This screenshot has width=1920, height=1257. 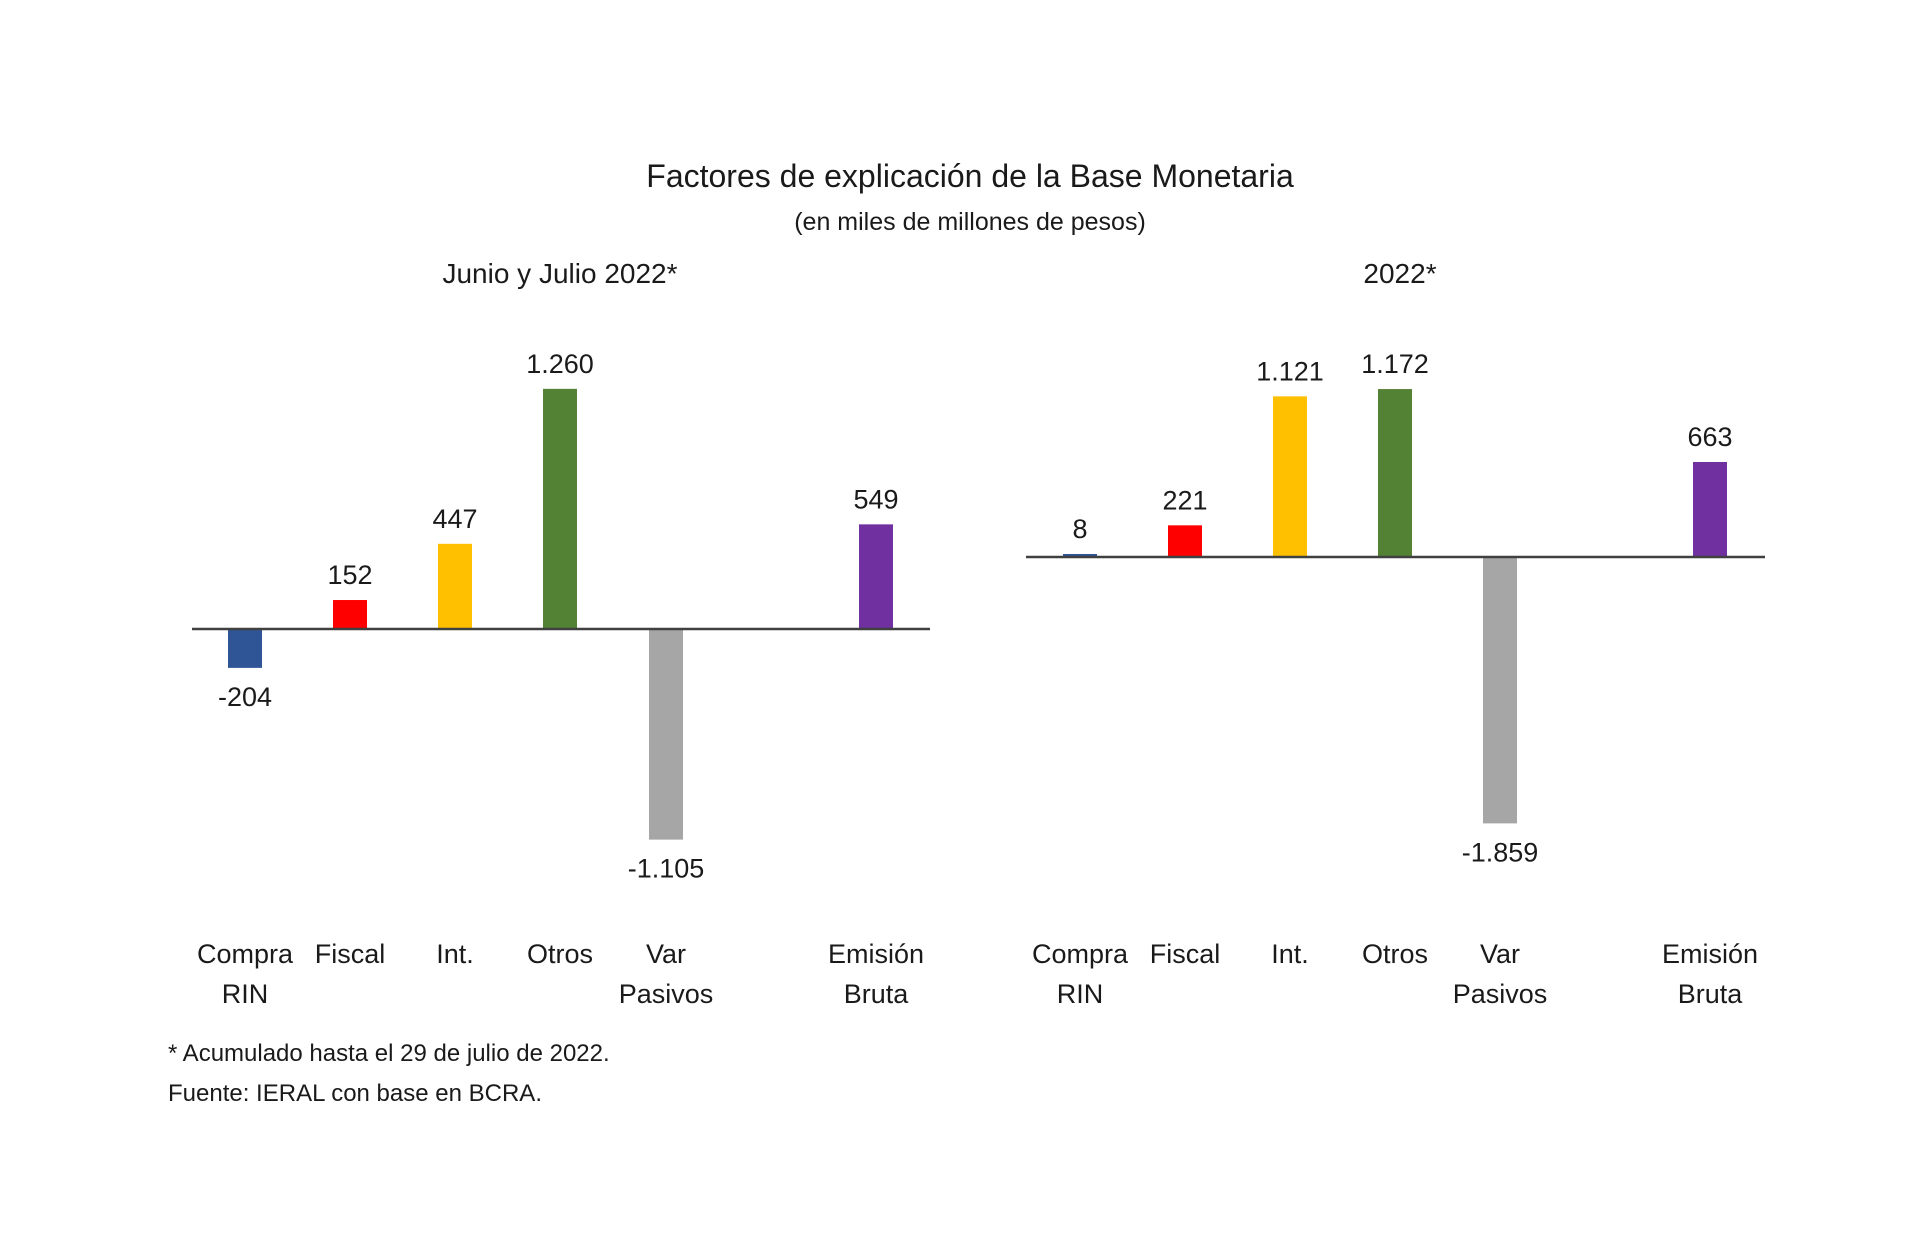 What do you see at coordinates (454, 519) in the screenshot?
I see `left-value-label-2: 447` at bounding box center [454, 519].